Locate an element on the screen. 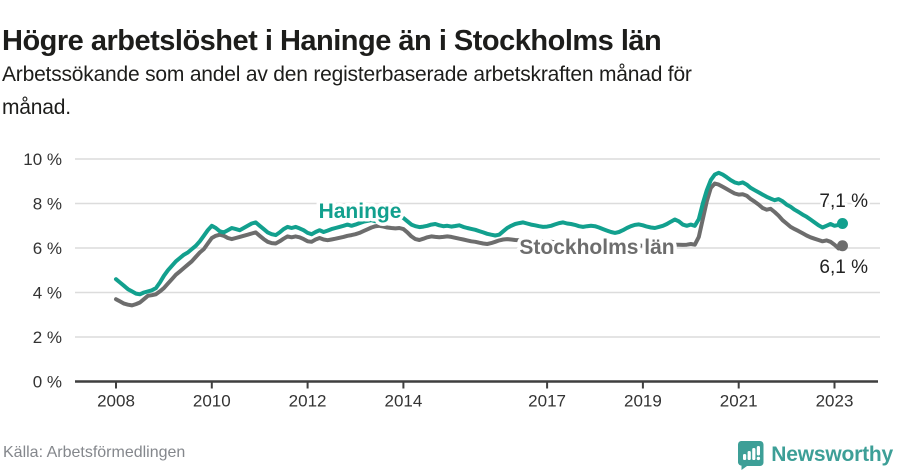 The height and width of the screenshot is (474, 900). logo-bar-medium is located at coordinates (749, 455).